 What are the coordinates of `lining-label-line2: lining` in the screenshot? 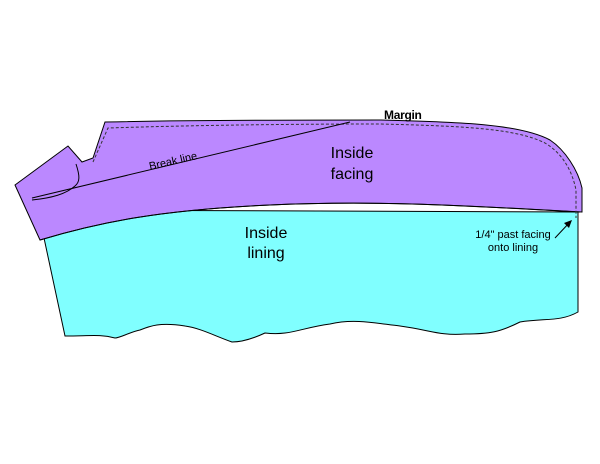 It's located at (265, 253).